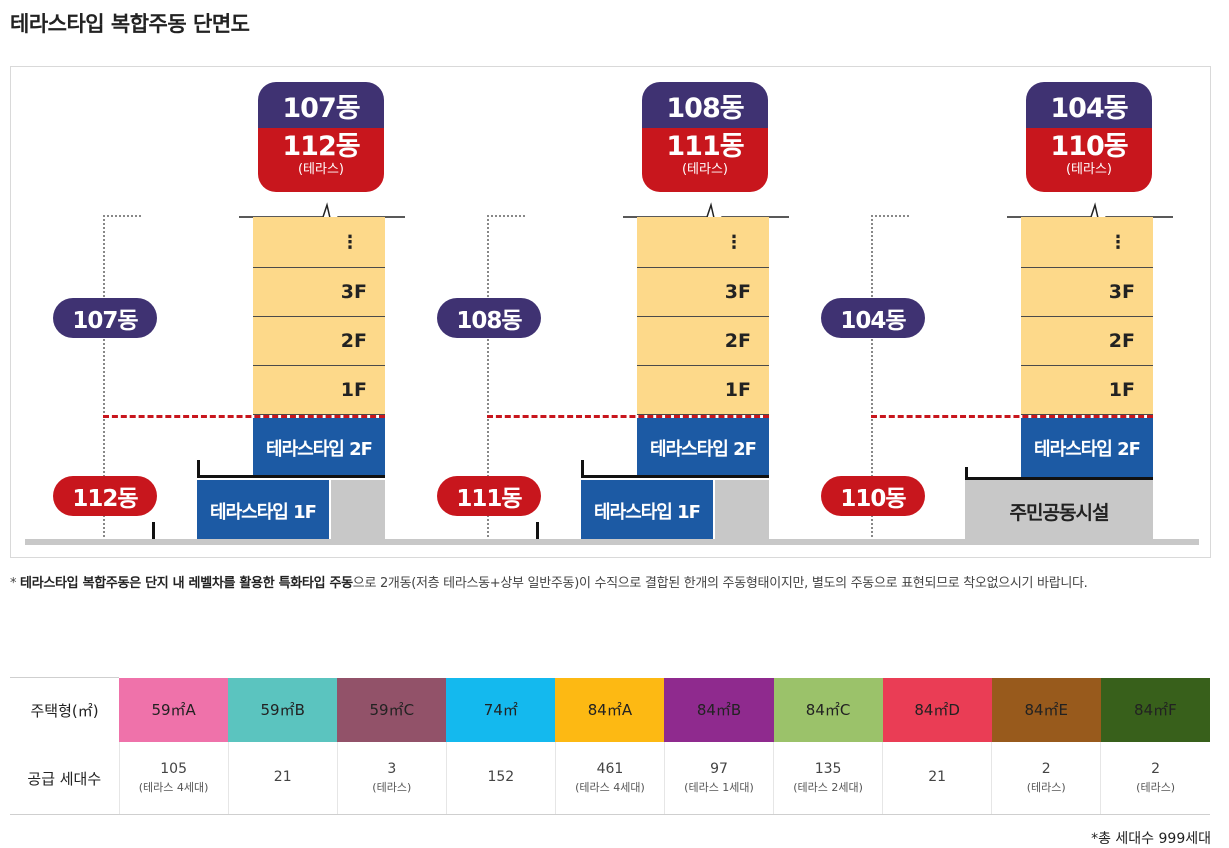  I want to click on lower-building-label: 112동, so click(105, 496).